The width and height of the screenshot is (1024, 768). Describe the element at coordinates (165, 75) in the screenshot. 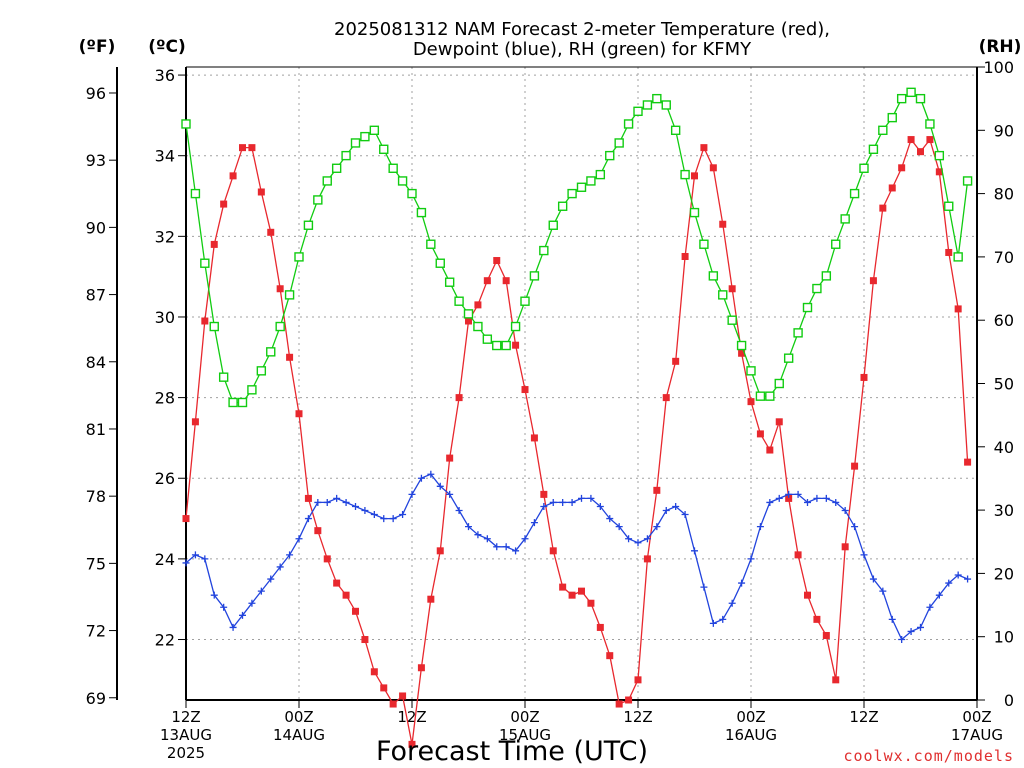

I see `celsius-tick-label: 36` at that location.